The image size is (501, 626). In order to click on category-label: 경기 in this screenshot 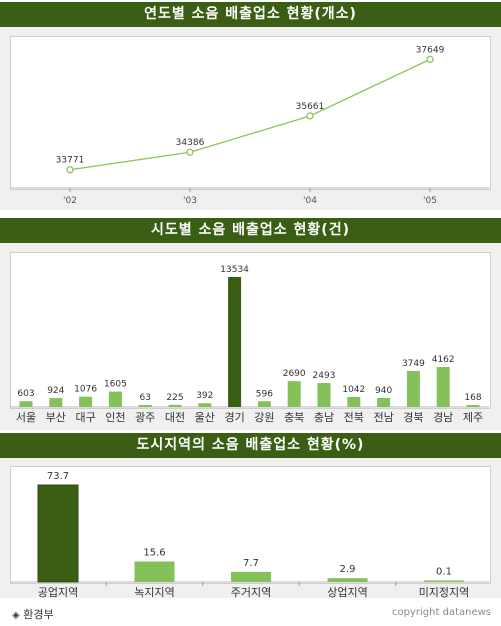, I will do `click(234, 417)`.